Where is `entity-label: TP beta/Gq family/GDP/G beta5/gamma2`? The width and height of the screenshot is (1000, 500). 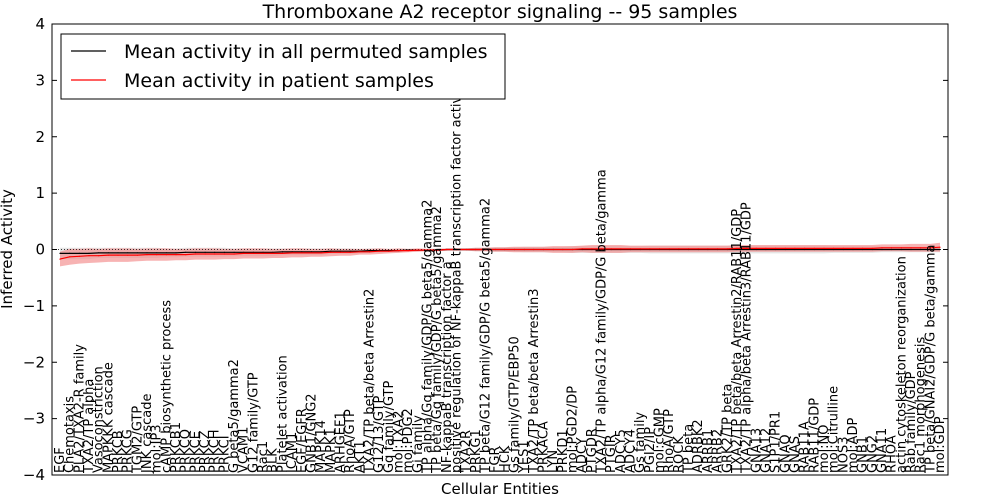
entity-label: TP beta/Gq family/GDP/G beta5/gamma2 is located at coordinates (437, 340).